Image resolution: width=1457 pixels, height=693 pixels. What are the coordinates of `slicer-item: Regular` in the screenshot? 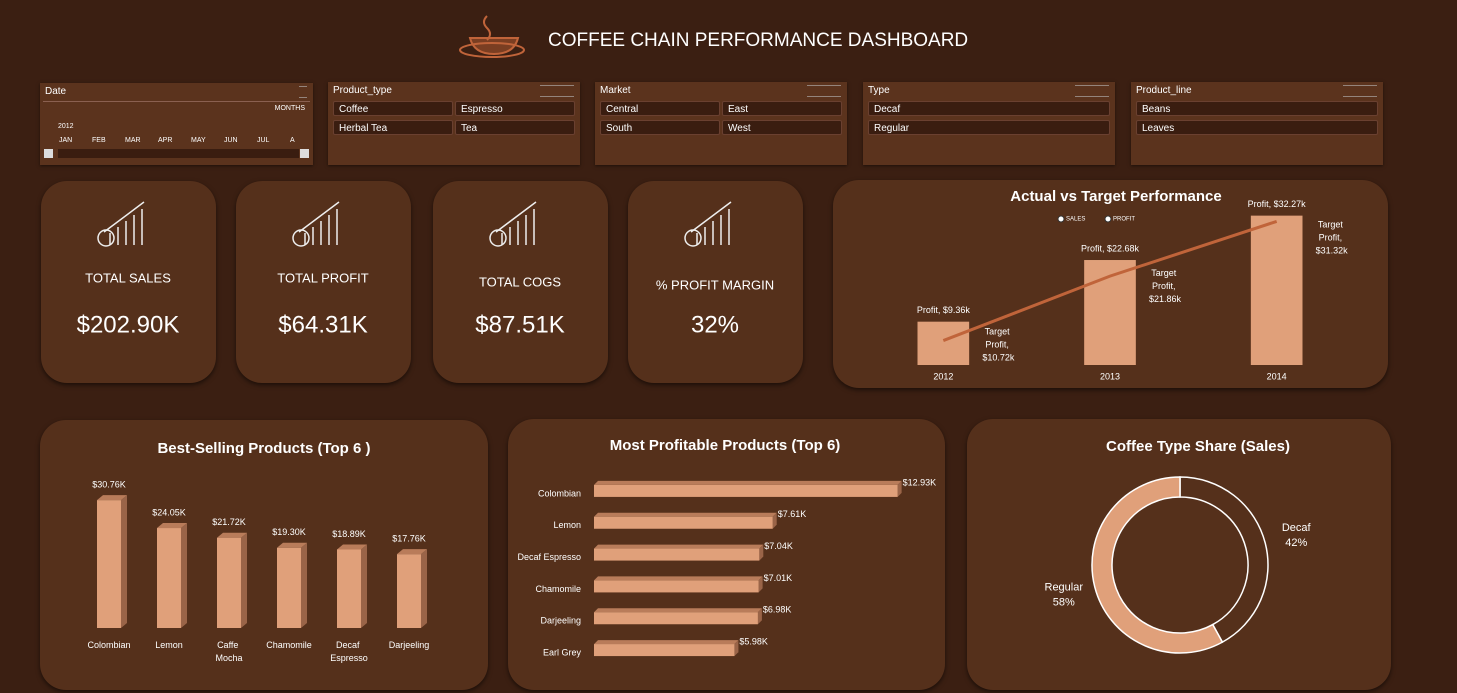 It's located at (989, 127).